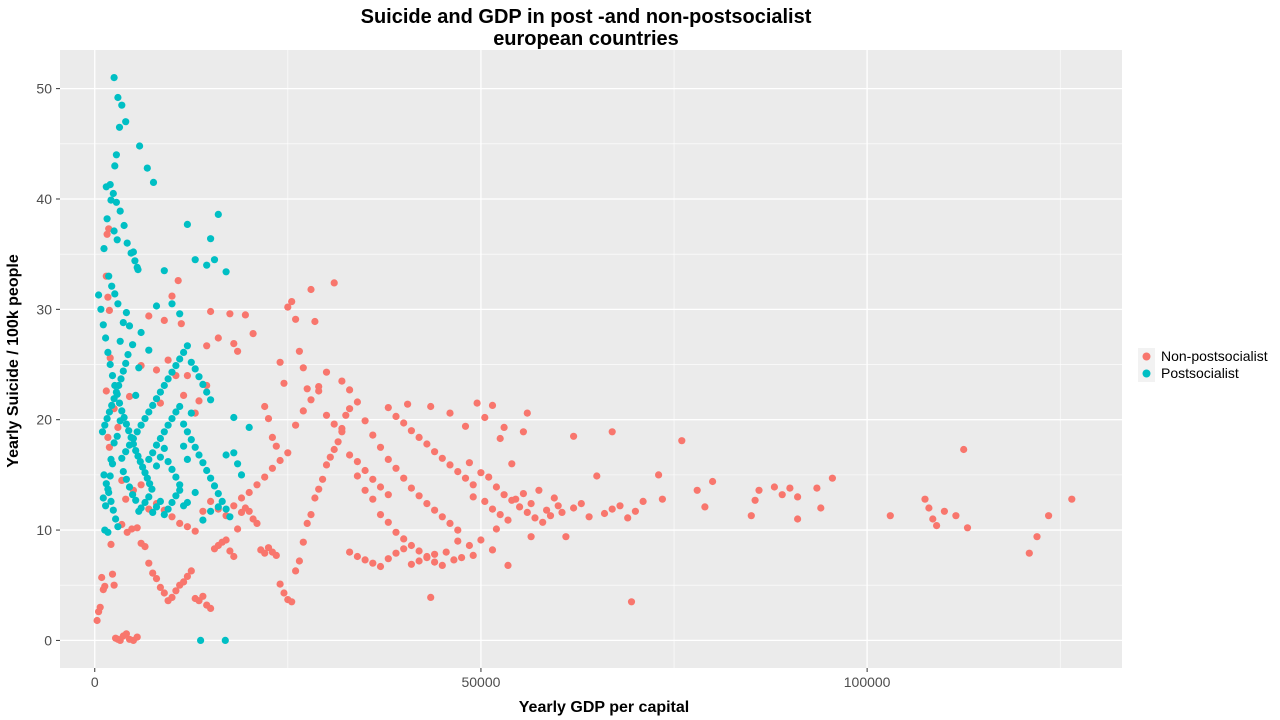 Image resolution: width=1280 pixels, height=720 pixels. Describe the element at coordinates (604, 707) in the screenshot. I see `x-axis-title: Yearly GDP per capital` at that location.